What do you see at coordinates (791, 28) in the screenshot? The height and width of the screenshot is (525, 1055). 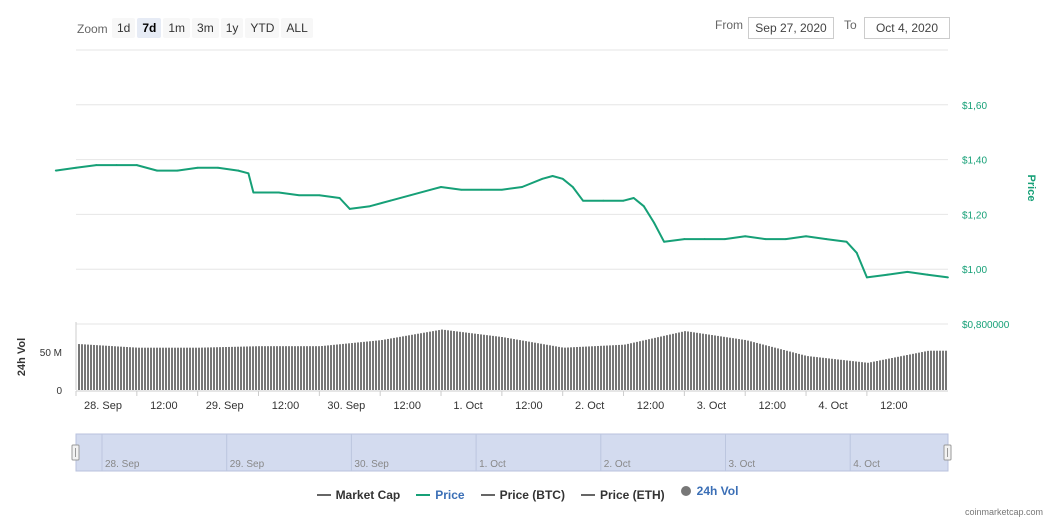 I see `from-date-input: Sep 27, 2020` at bounding box center [791, 28].